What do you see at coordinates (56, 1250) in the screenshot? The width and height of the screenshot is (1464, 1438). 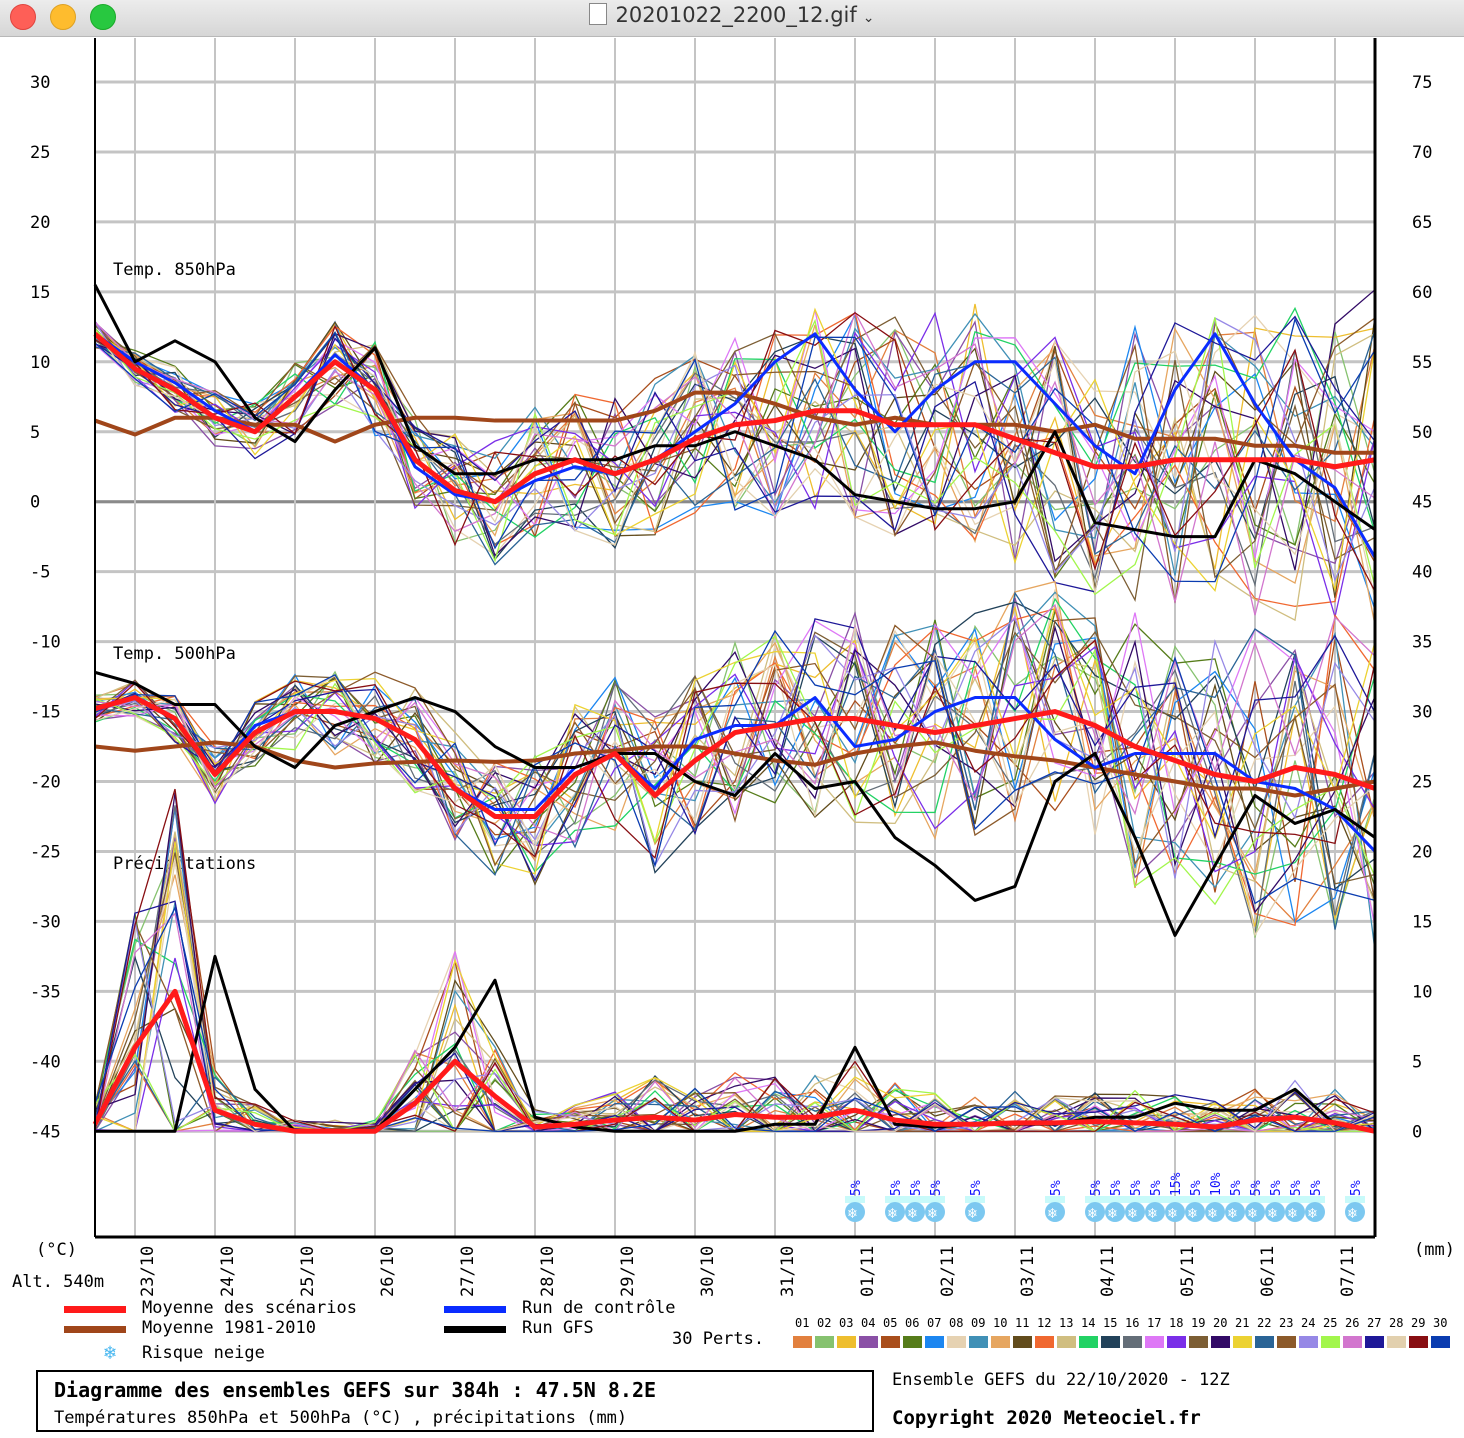 I see `left-axis-unit: (°C)` at bounding box center [56, 1250].